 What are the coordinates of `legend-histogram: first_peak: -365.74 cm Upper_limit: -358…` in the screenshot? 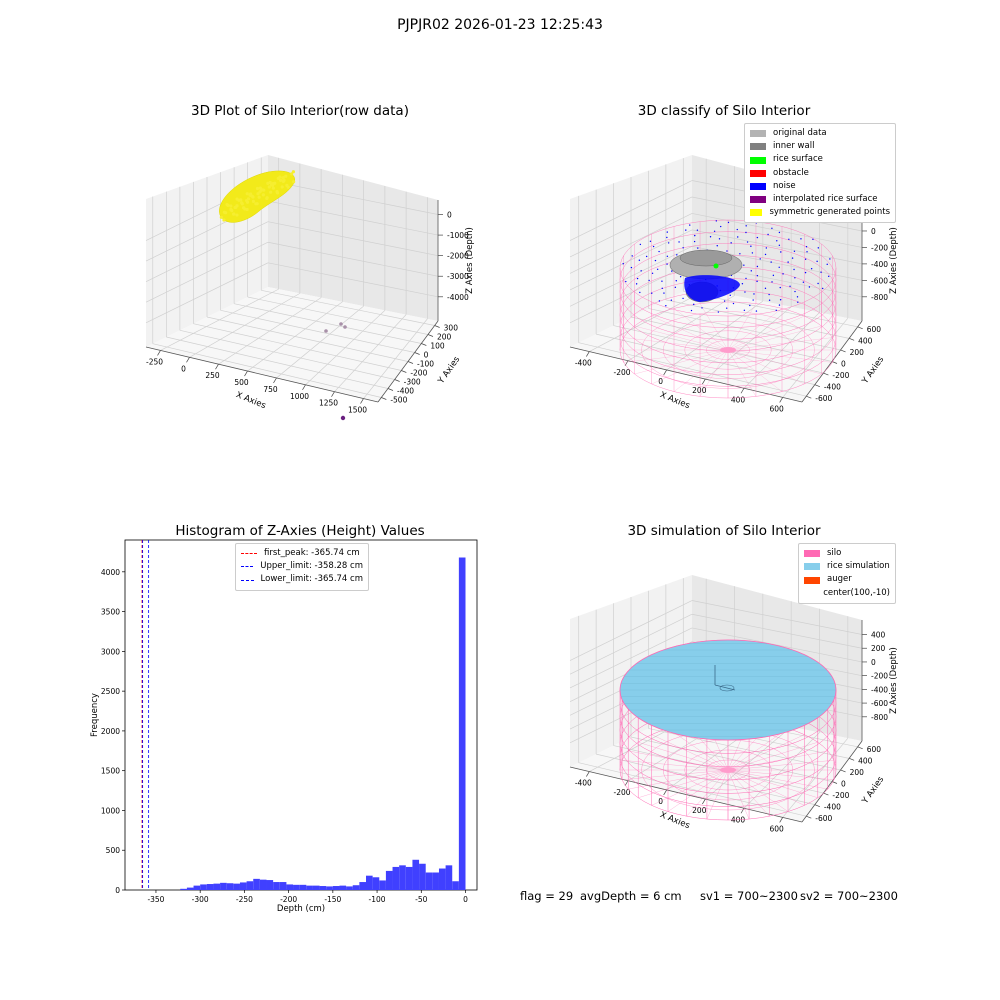 It's located at (302, 567).